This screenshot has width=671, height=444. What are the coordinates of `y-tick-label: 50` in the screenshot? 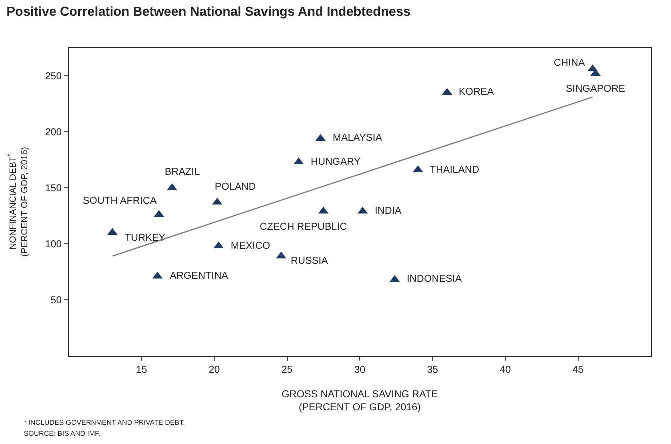 It's located at (56, 301).